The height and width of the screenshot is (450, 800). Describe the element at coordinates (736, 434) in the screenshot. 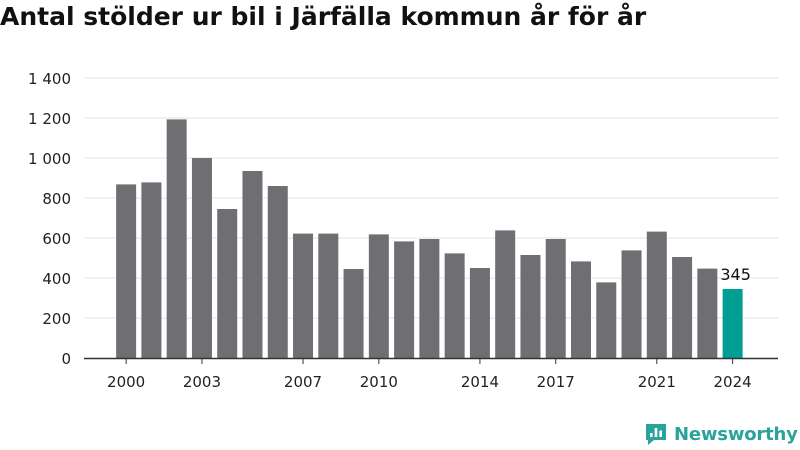

I see `brand-name: Newsworthy` at that location.